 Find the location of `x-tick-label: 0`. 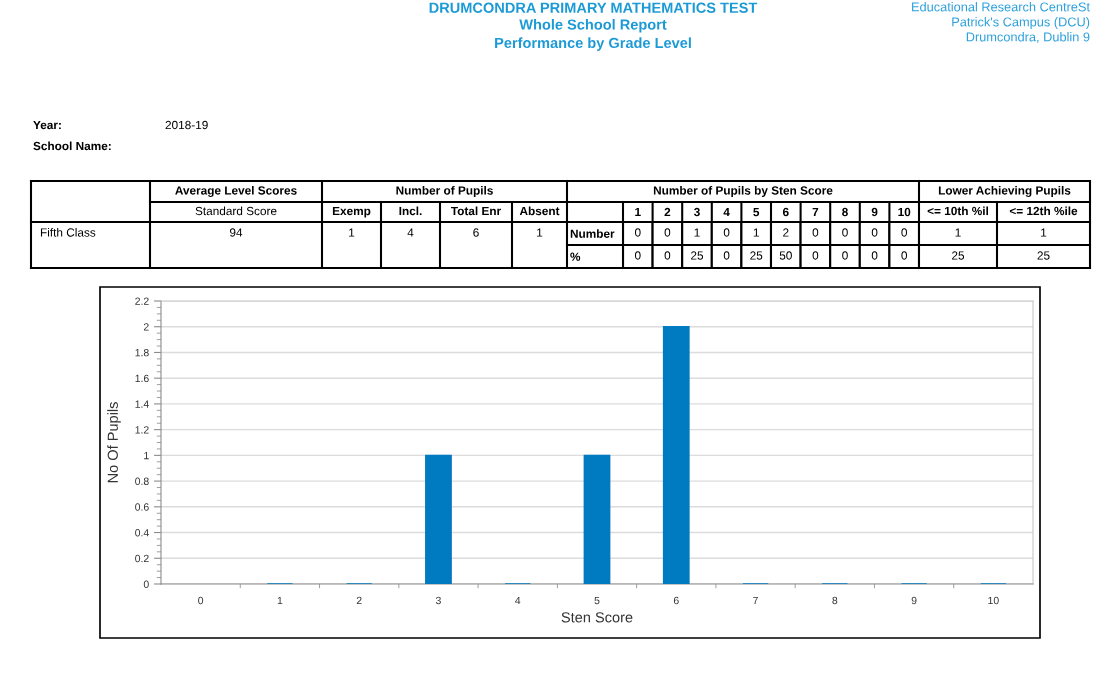

x-tick-label: 0 is located at coordinates (201, 600).